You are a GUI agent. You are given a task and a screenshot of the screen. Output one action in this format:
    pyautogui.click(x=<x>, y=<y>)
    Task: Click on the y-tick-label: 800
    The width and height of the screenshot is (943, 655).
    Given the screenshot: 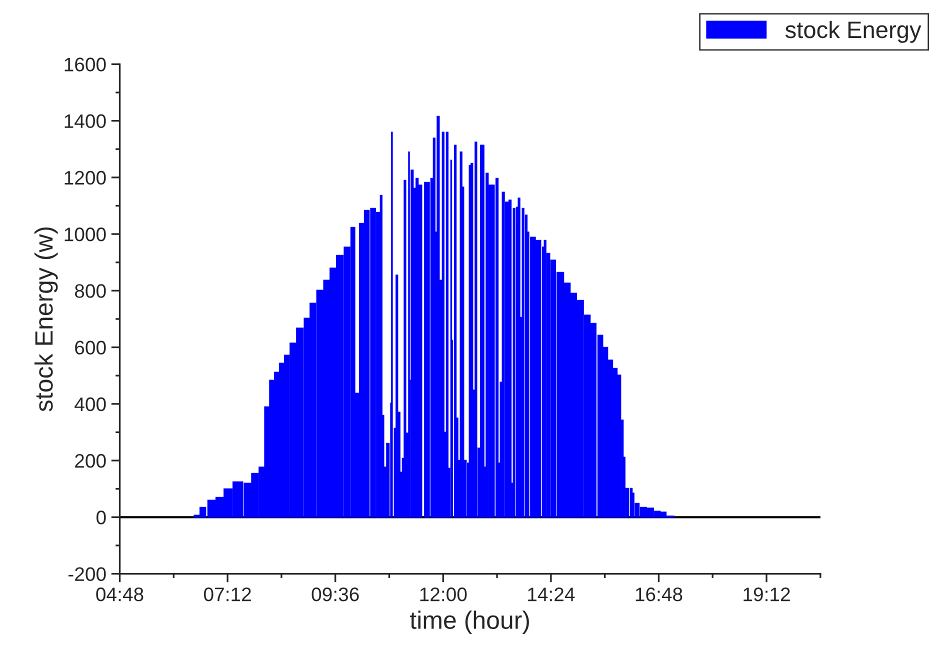 What is the action you would take?
    pyautogui.click(x=90, y=291)
    